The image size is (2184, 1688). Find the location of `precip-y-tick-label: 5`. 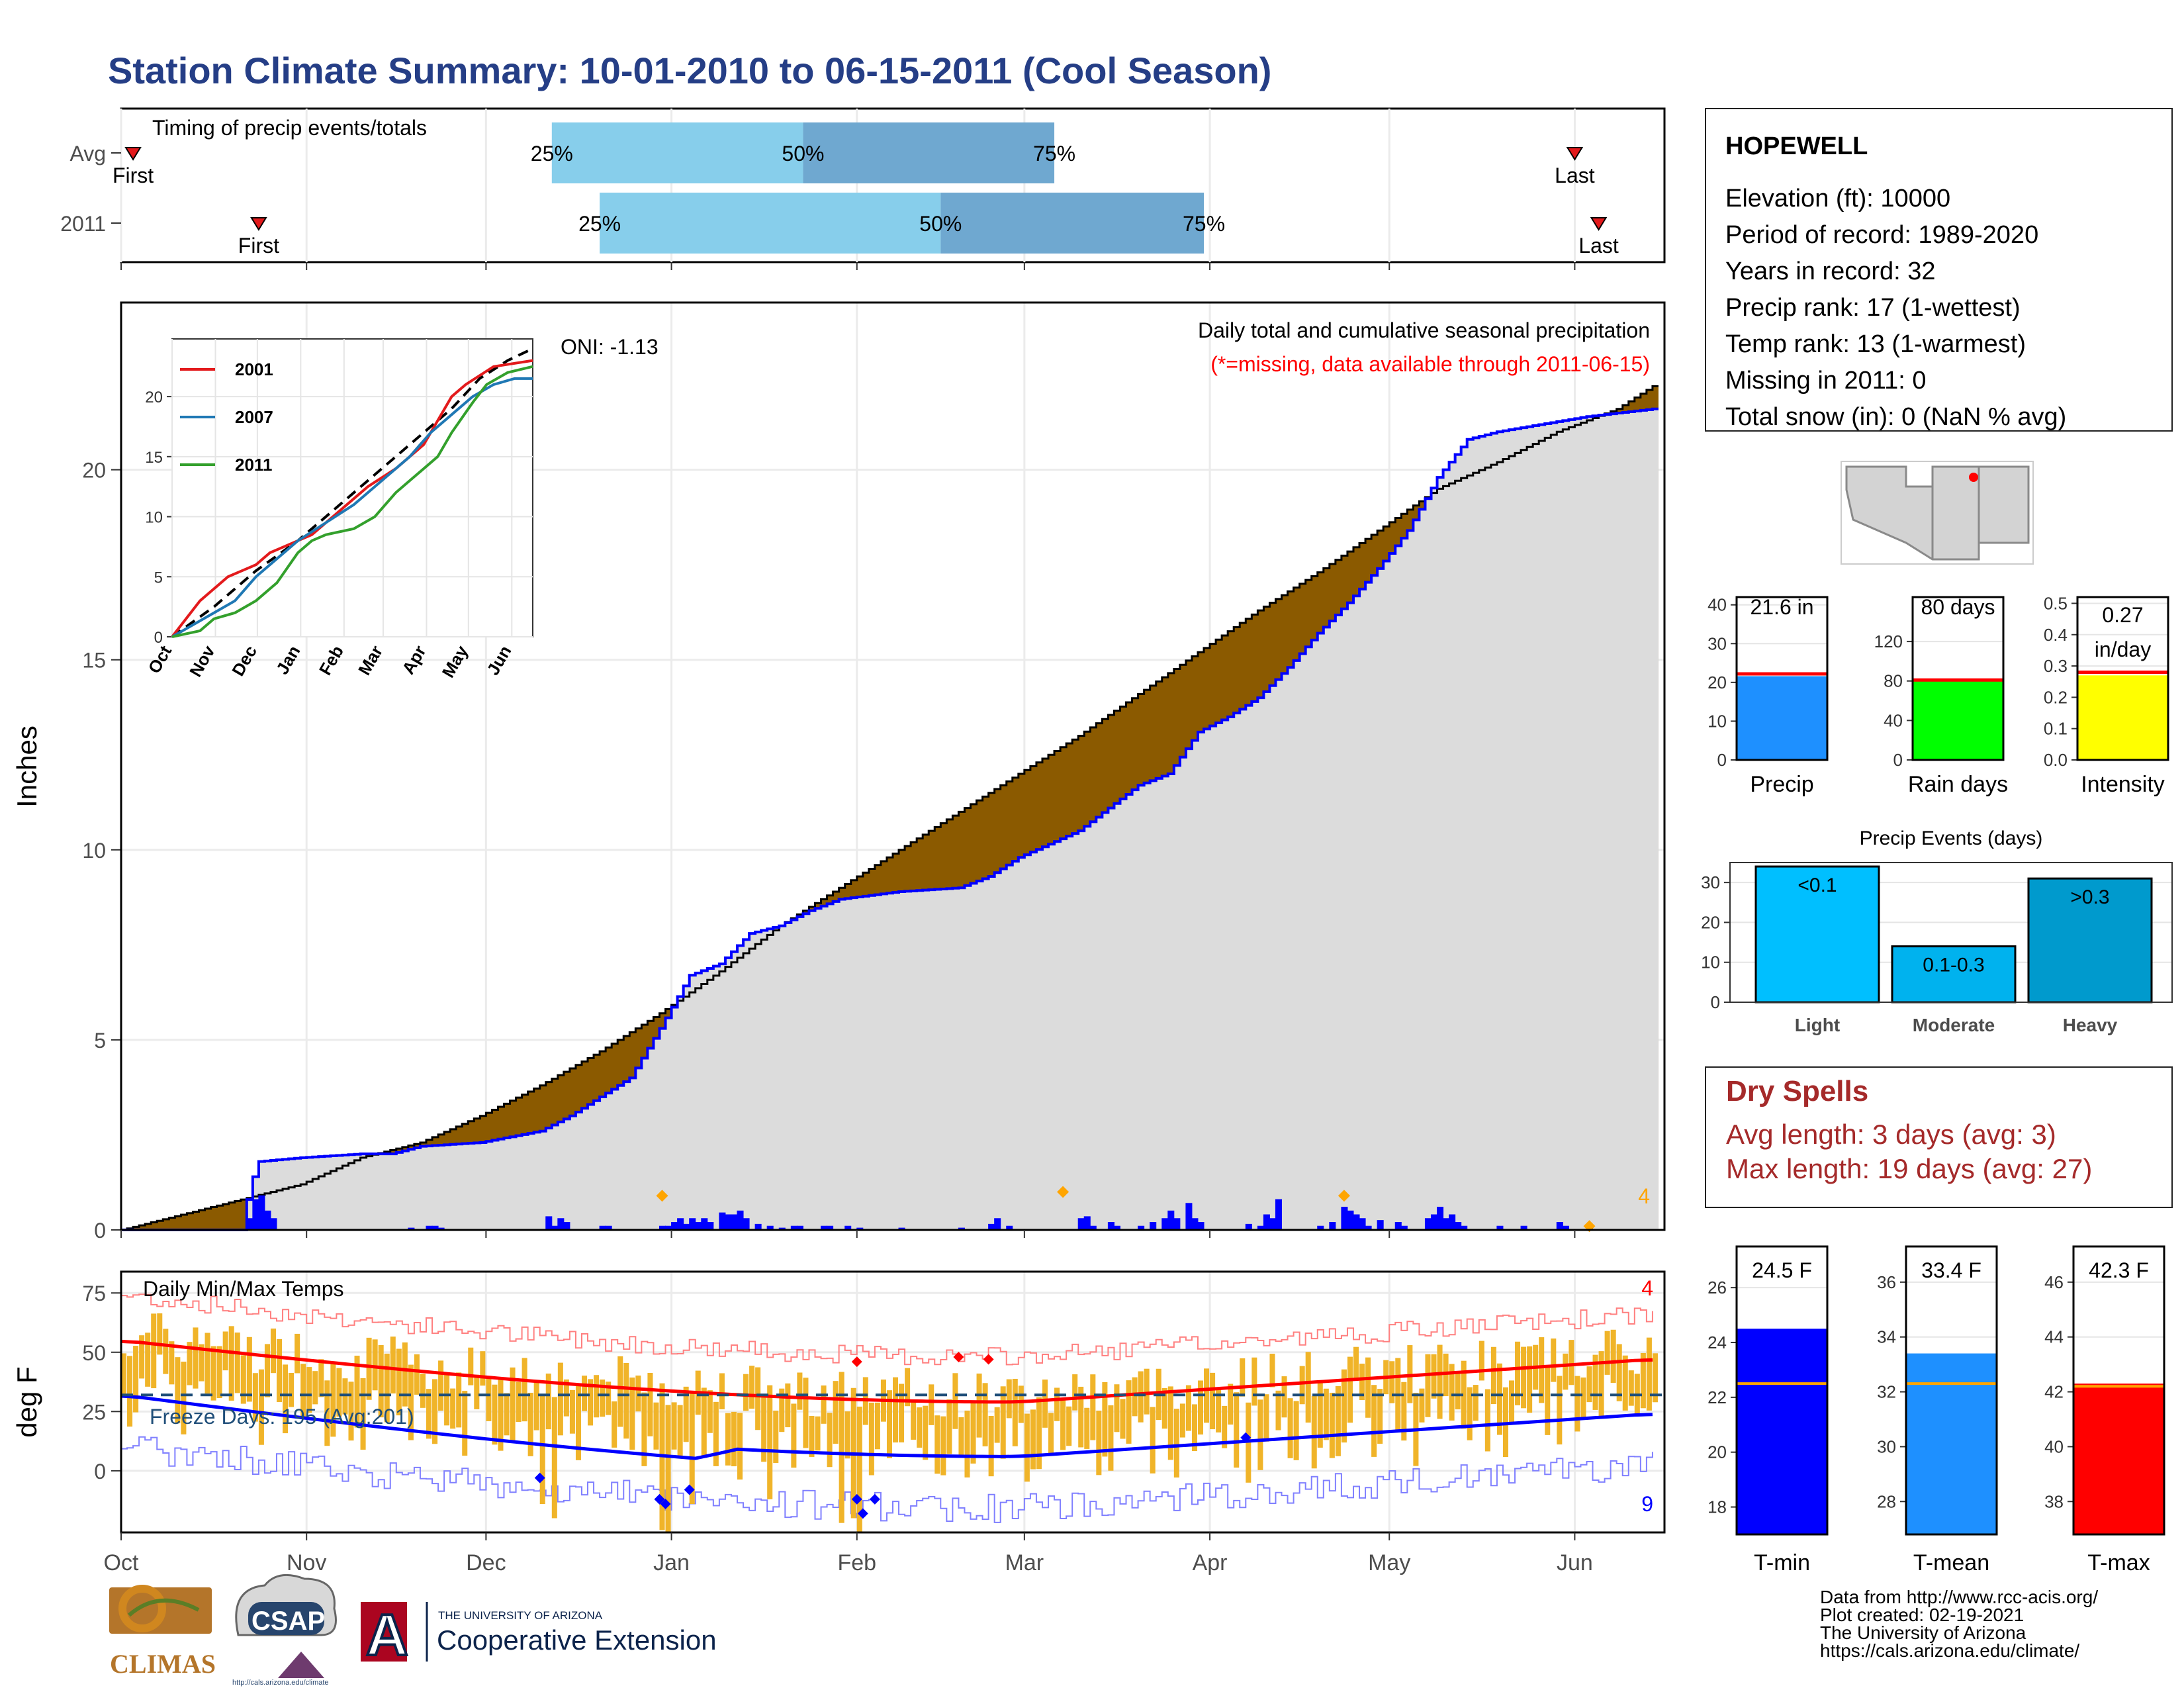

precip-y-tick-label: 5 is located at coordinates (100, 1041).